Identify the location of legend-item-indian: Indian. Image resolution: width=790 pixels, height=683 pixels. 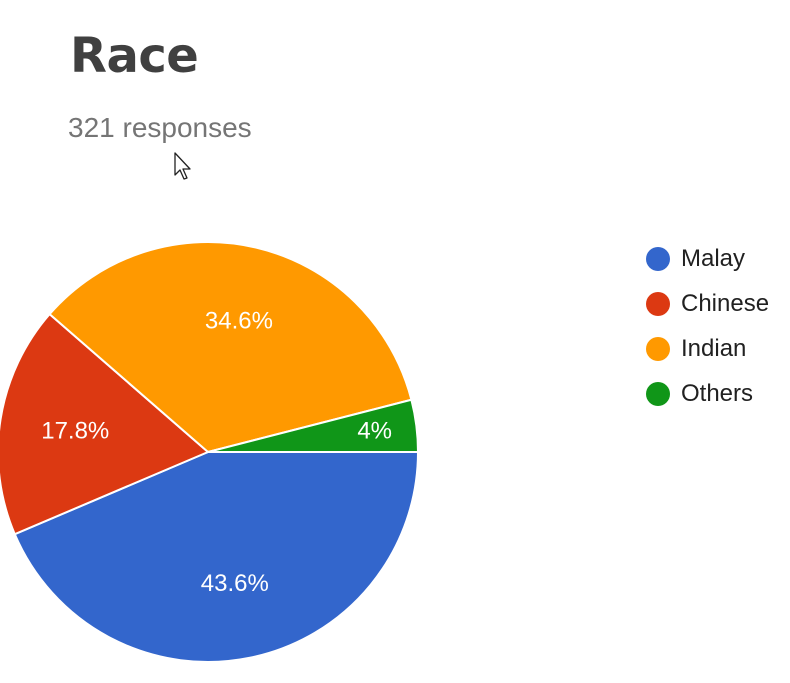
(707, 348).